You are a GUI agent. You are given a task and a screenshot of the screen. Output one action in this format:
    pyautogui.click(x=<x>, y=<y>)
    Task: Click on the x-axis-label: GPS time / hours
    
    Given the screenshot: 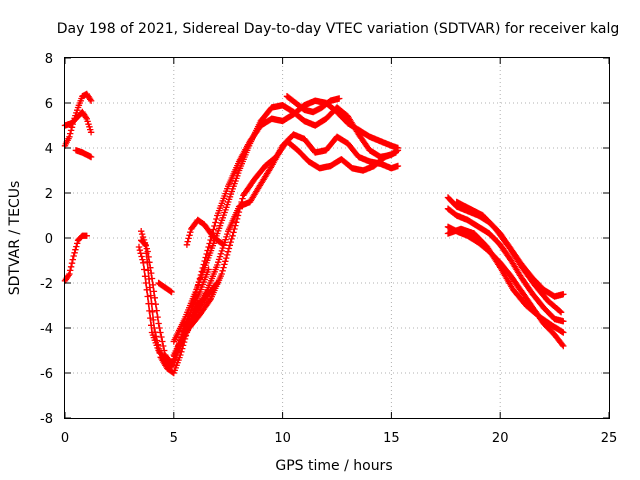 What is the action you would take?
    pyautogui.click(x=333, y=466)
    